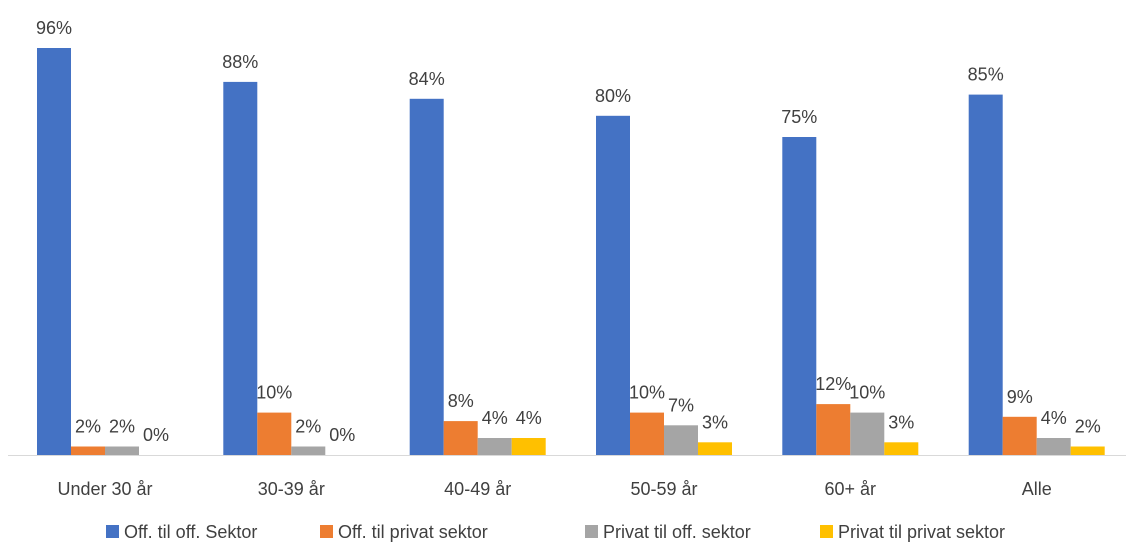 The width and height of the screenshot is (1139, 554). Describe the element at coordinates (833, 384) in the screenshot. I see `data-label-2-5: 12%` at that location.